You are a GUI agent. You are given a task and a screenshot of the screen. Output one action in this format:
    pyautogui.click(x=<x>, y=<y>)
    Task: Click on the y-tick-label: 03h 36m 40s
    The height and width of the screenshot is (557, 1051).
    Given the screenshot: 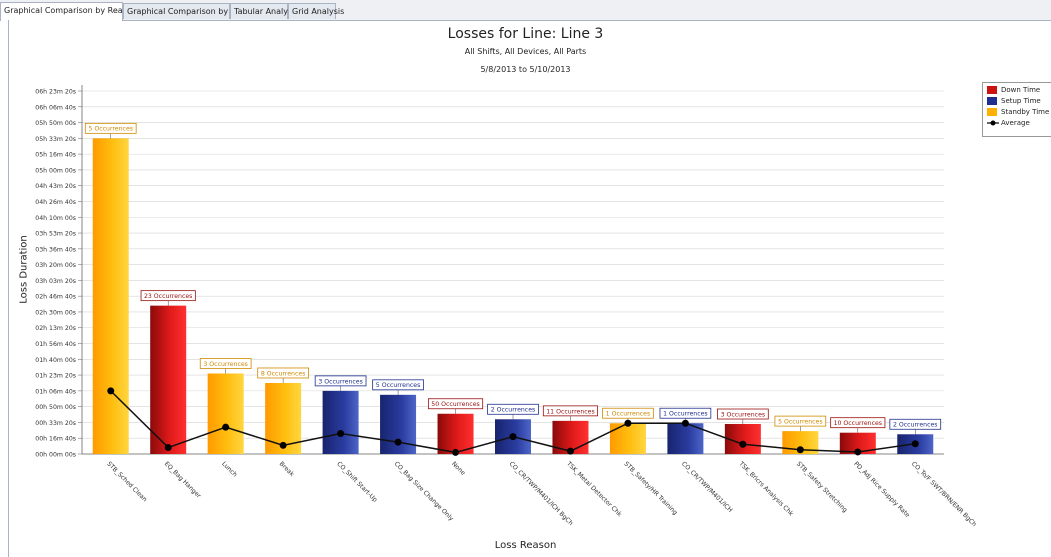 What is the action you would take?
    pyautogui.click(x=55, y=249)
    